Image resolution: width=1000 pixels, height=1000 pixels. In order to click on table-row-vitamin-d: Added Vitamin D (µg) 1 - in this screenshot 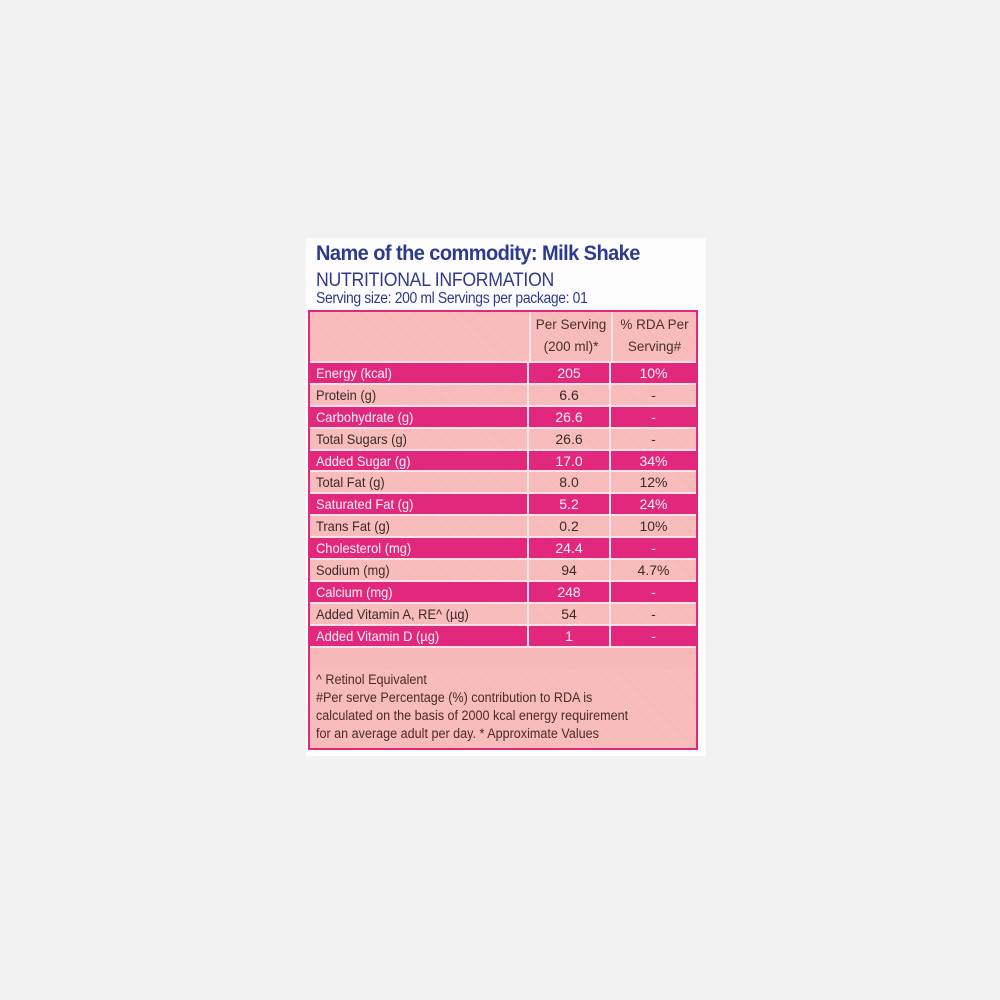, I will do `click(503, 636)`.